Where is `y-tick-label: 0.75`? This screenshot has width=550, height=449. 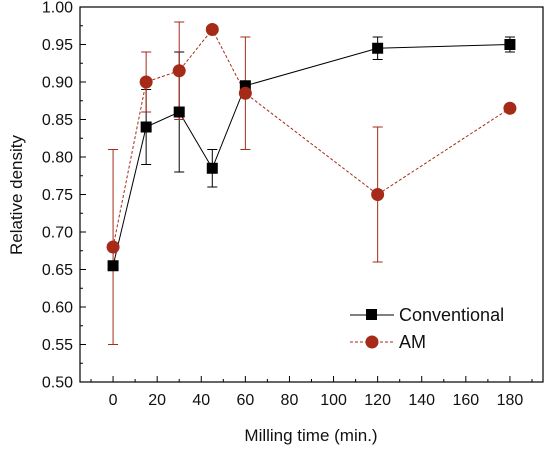 y-tick-label: 0.75 is located at coordinates (57, 195).